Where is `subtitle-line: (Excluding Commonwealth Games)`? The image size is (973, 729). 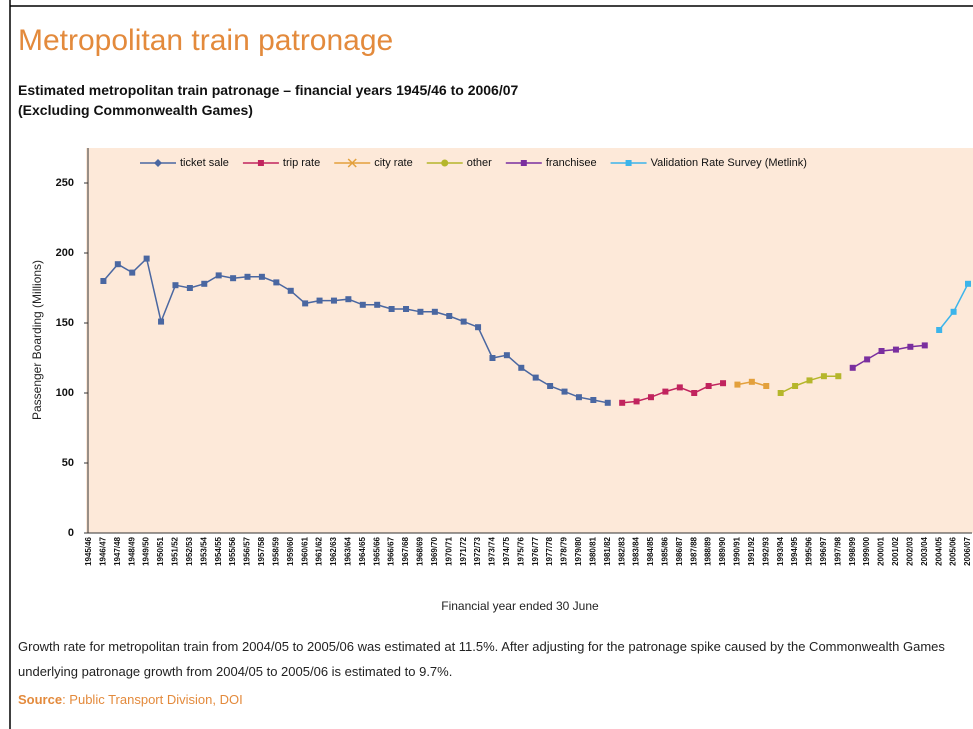 subtitle-line: (Excluding Commonwealth Games) is located at coordinates (135, 110).